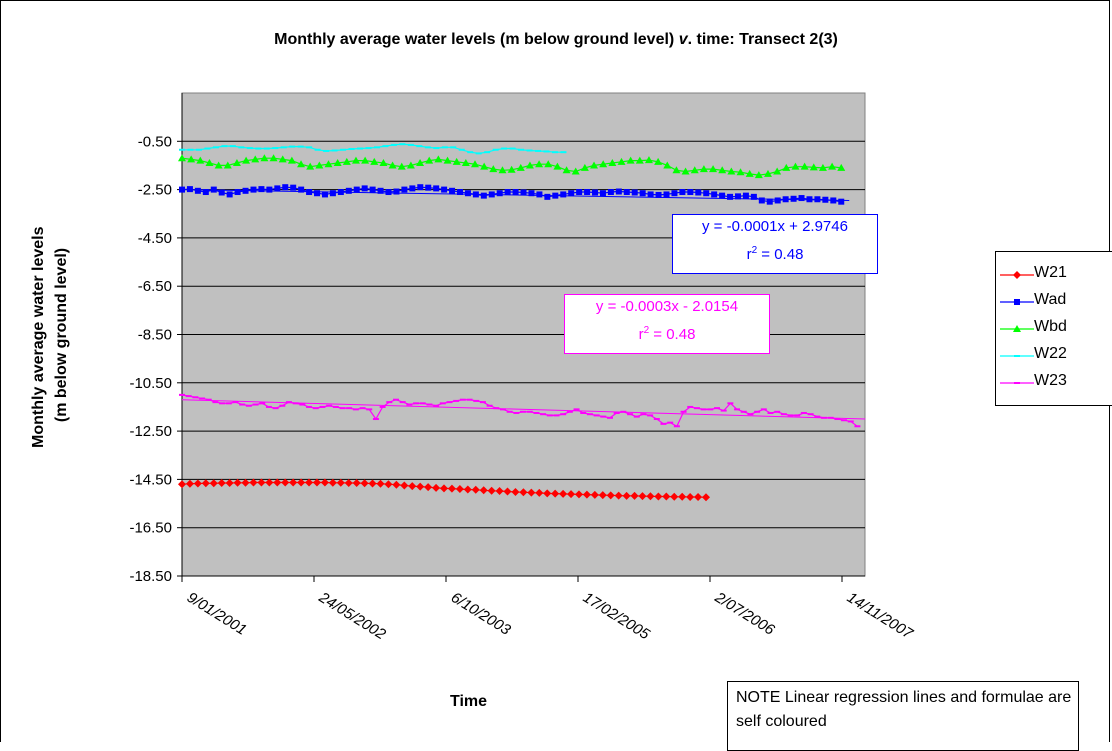  Describe the element at coordinates (1050, 326) in the screenshot. I see `legend-label: Wbd` at that location.